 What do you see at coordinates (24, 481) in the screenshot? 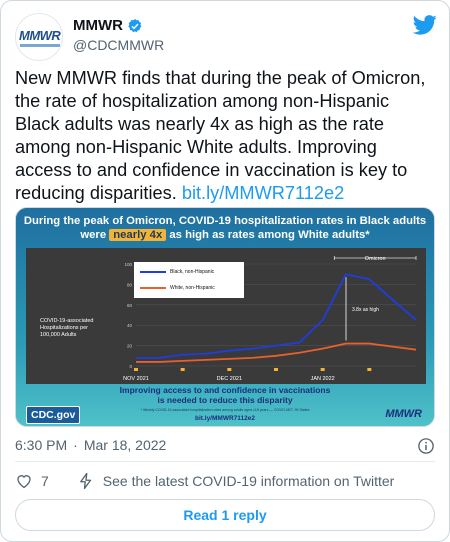
I see `heart-icon` at bounding box center [24, 481].